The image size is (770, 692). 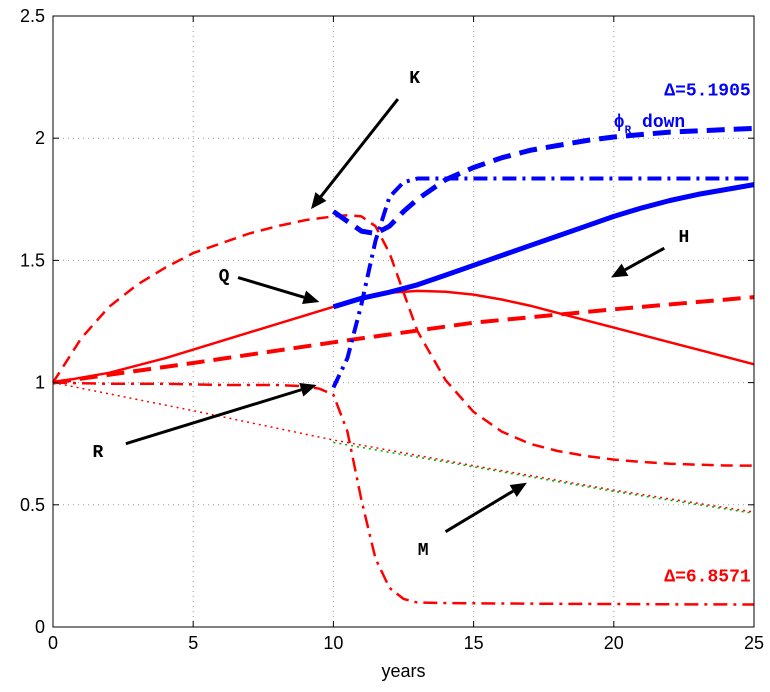 What do you see at coordinates (40, 627) in the screenshot?
I see `y-tick-label: 0` at bounding box center [40, 627].